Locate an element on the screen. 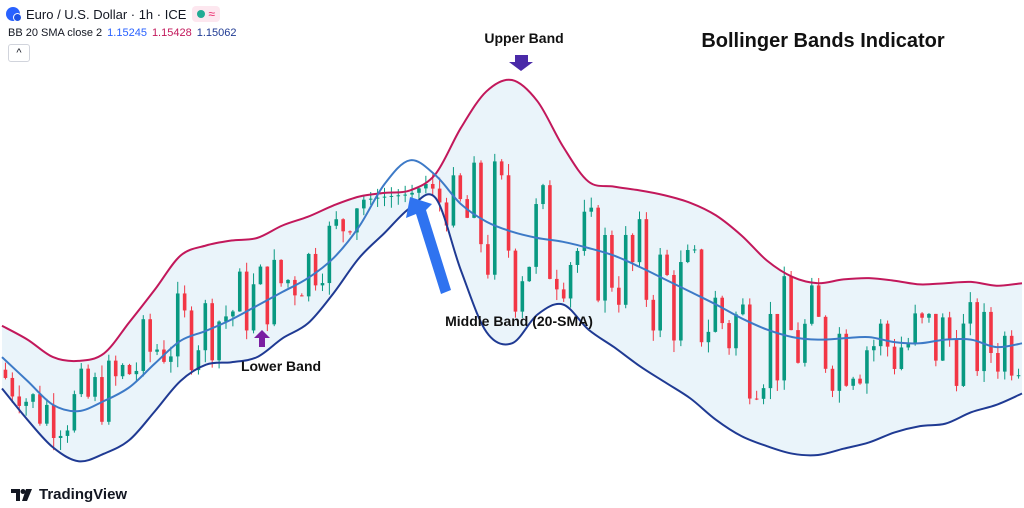  symbol-header: Euro / U.S. Dollar · 1h · ICE ≈ is located at coordinates (113, 14).